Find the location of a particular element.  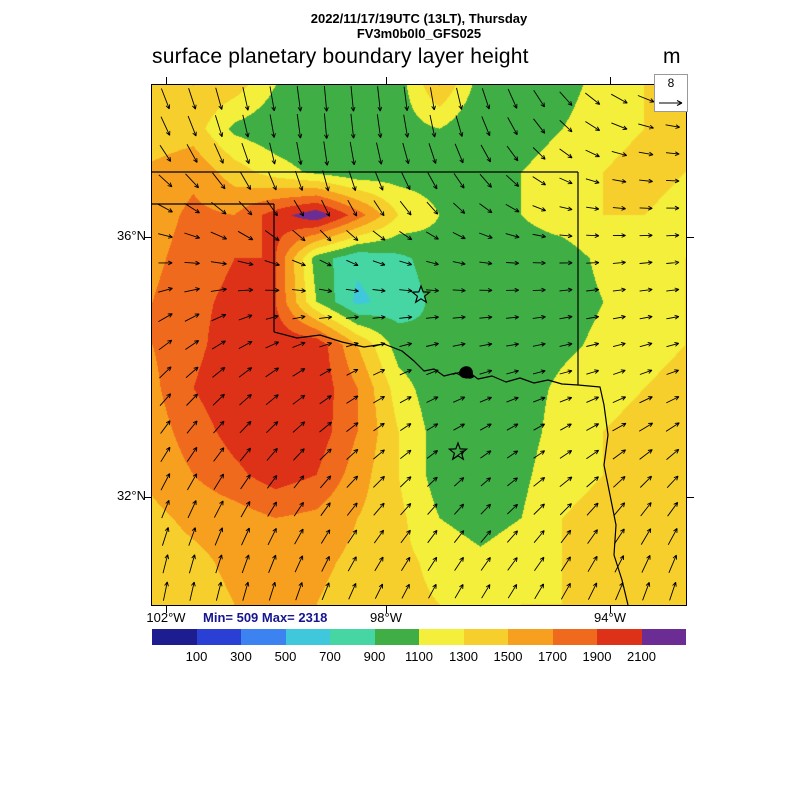

colorbar-tick-label: 1900 is located at coordinates (597, 656).